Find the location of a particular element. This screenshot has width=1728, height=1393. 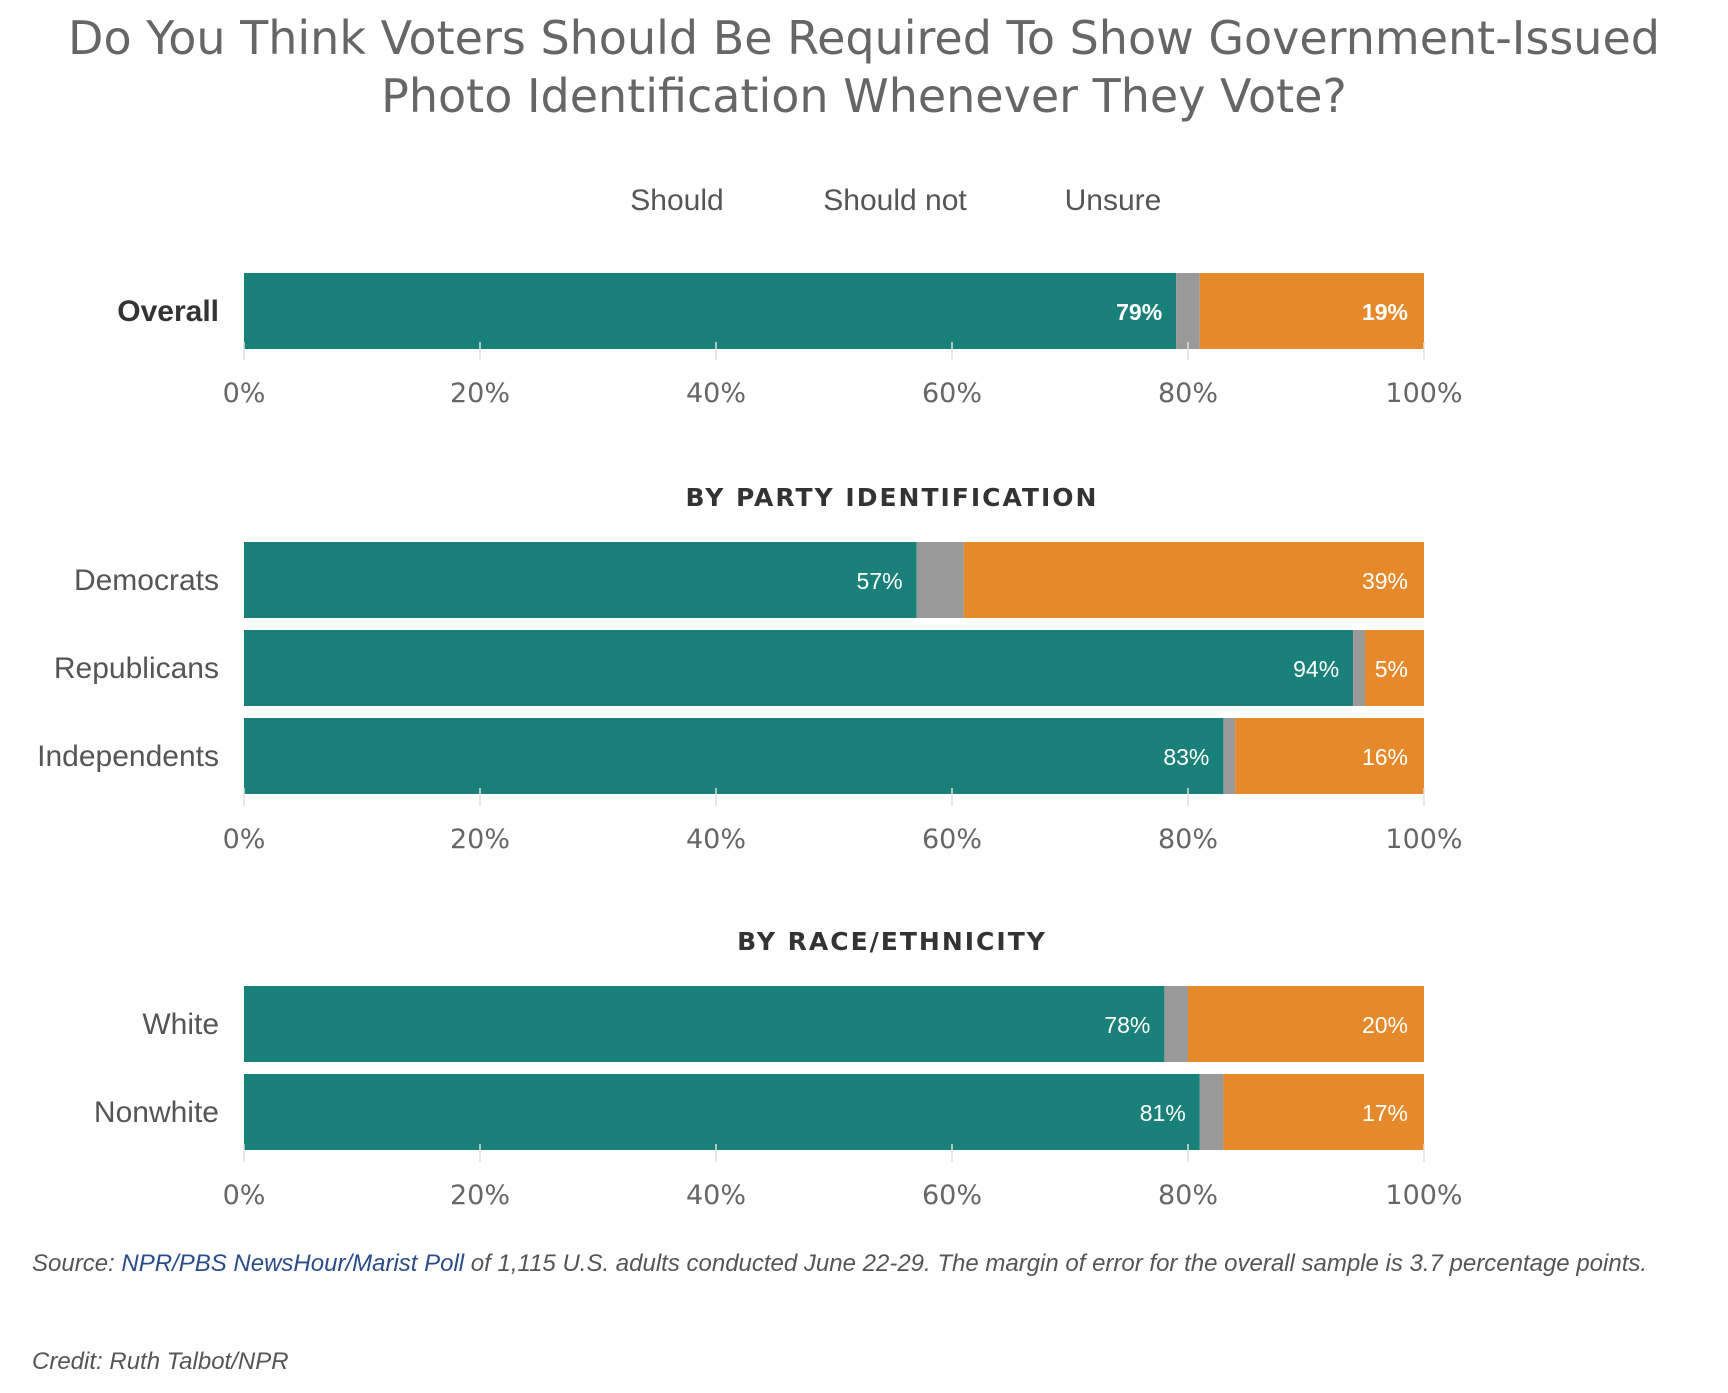

legend-item-should-not: Should not is located at coordinates (895, 200).